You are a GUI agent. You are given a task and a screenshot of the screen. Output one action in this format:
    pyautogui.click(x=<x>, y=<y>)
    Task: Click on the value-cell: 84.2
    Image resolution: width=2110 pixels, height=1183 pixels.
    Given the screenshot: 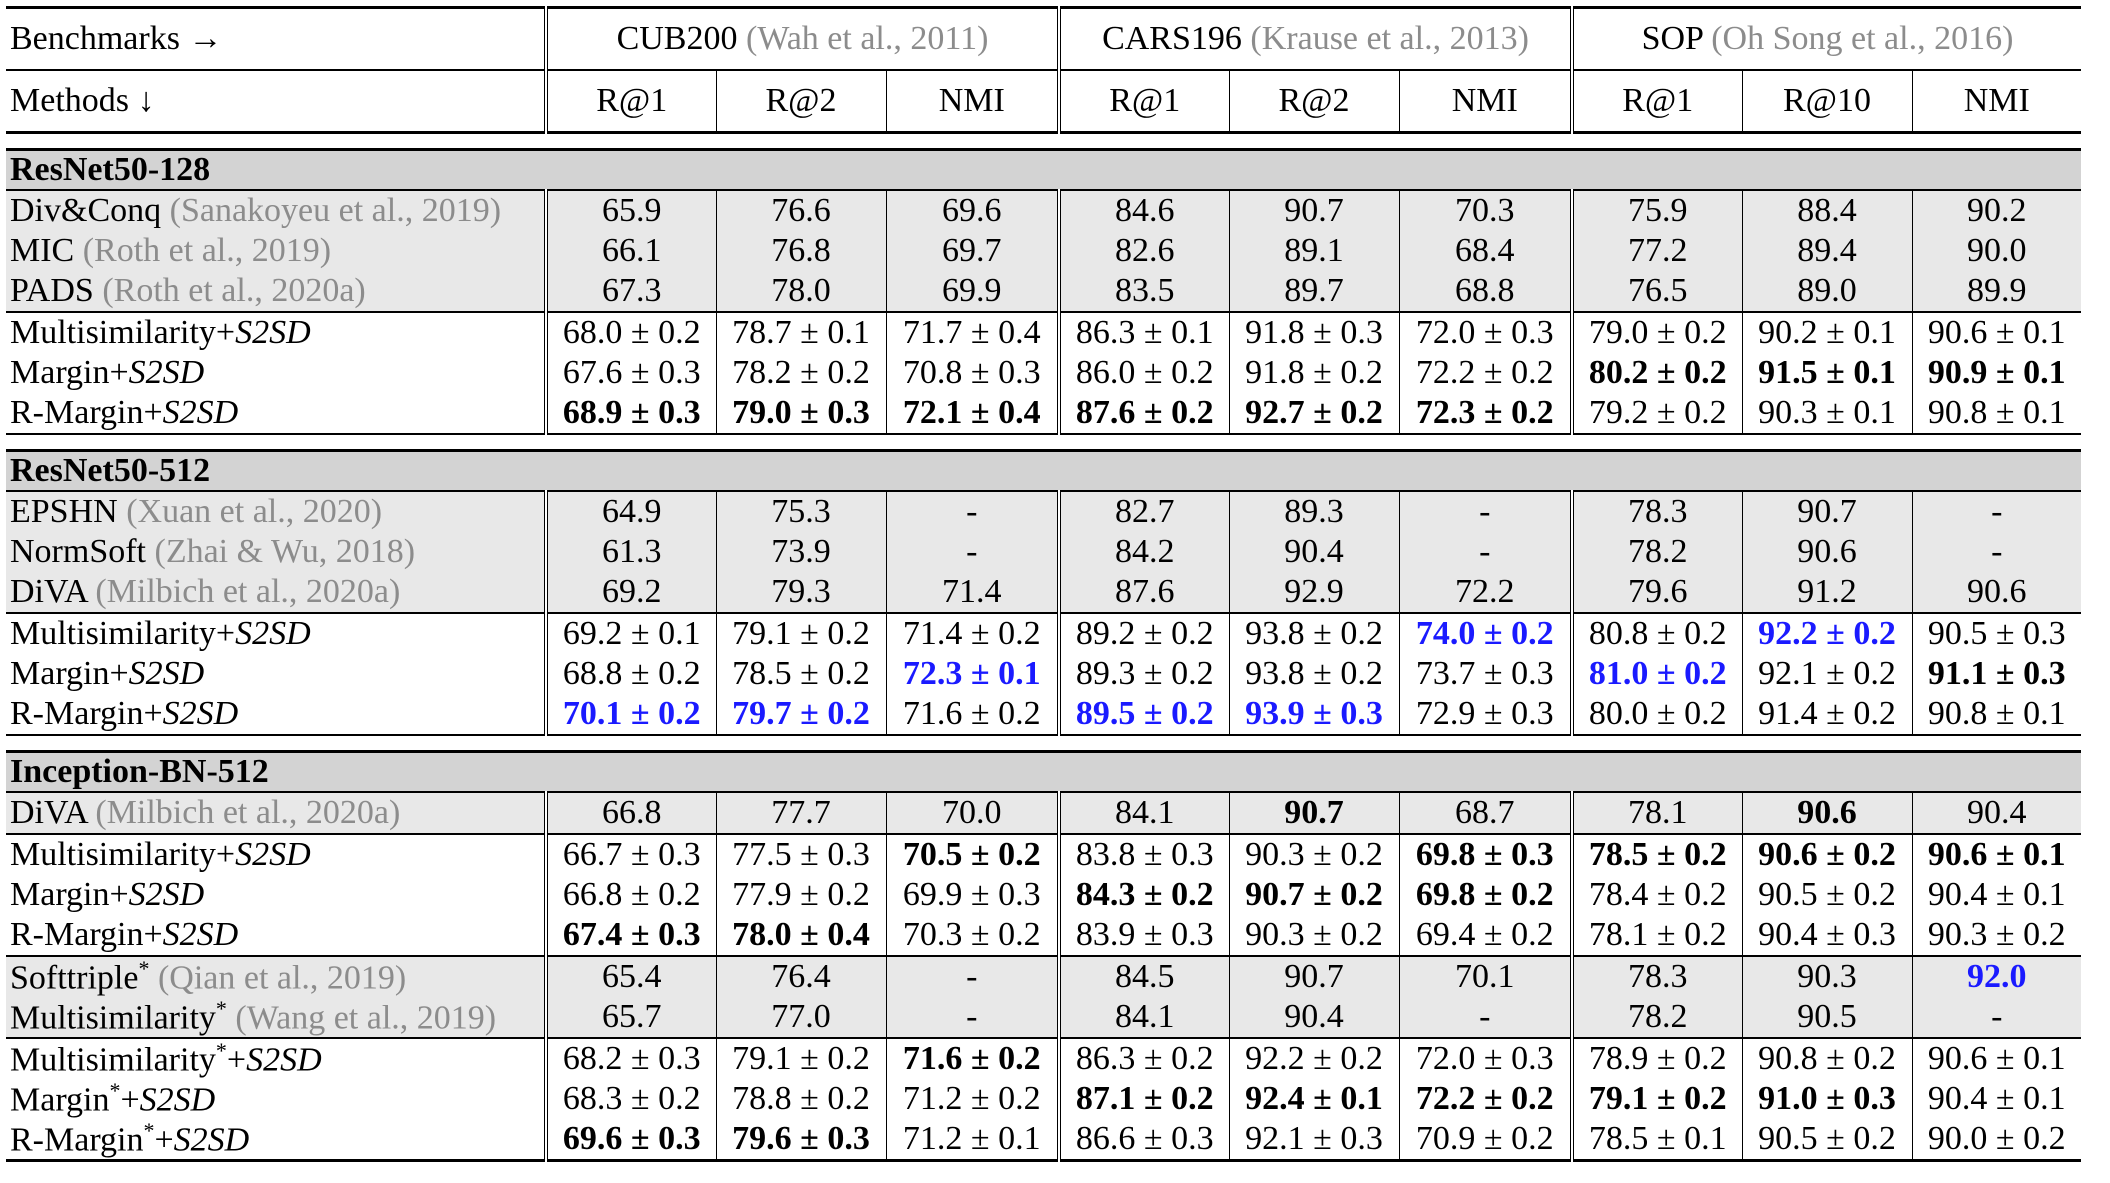 What is the action you would take?
    pyautogui.click(x=1143, y=552)
    